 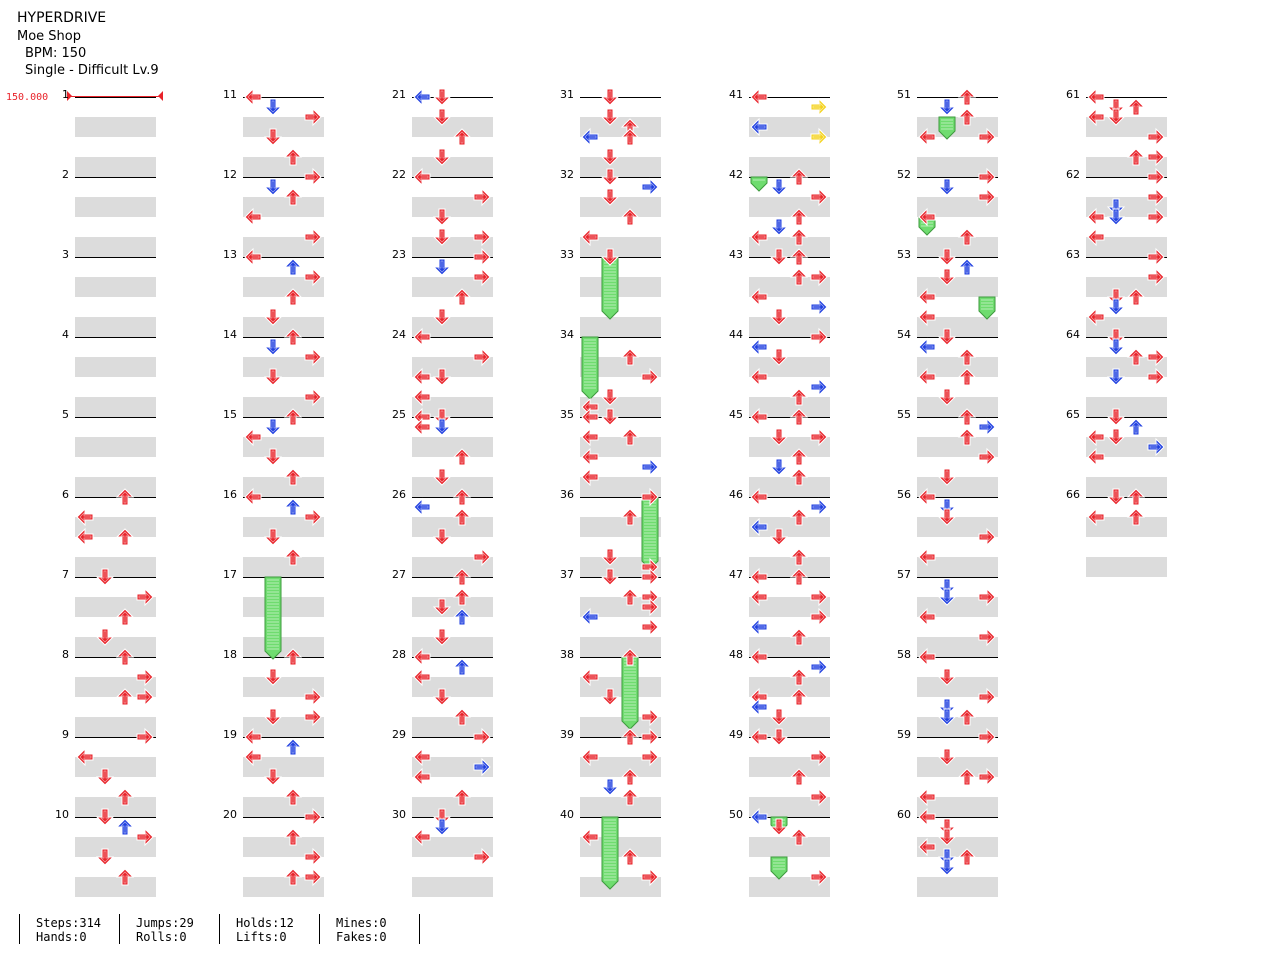 What do you see at coordinates (92, 70) in the screenshot?
I see `chart-difficulty: Single - Difficult Lv.9` at bounding box center [92, 70].